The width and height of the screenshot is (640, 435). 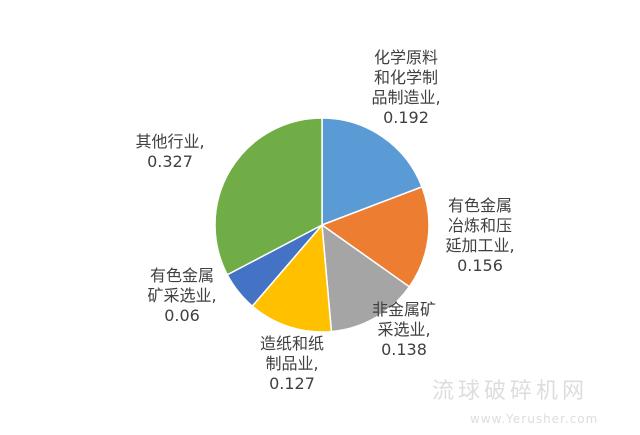 I want to click on slice-value: 0.127, so click(x=292, y=383).